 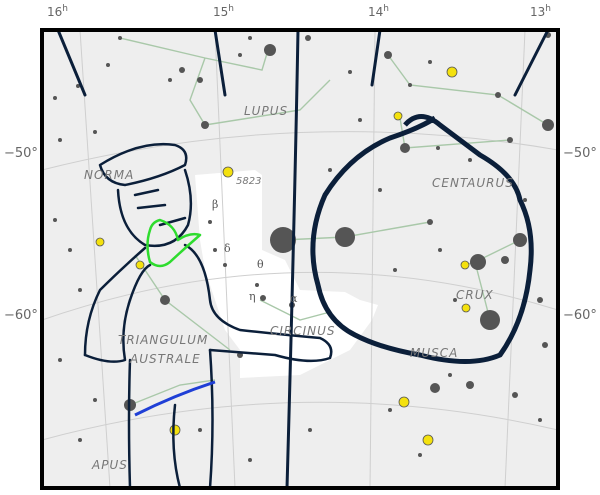 I want to click on ra-label-15h: 15h, so click(x=223, y=11).